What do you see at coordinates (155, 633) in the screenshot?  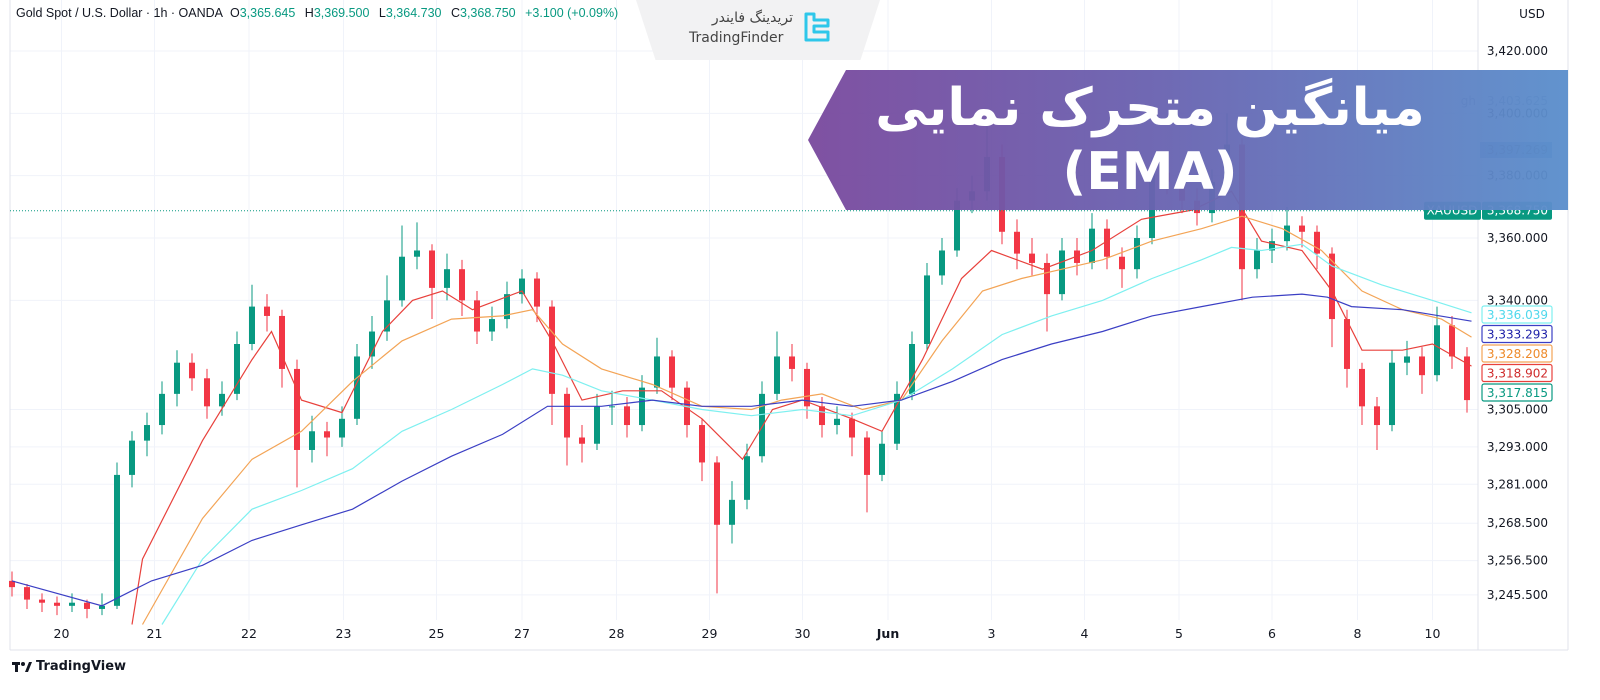 I see `time-tick-label: 21` at bounding box center [155, 633].